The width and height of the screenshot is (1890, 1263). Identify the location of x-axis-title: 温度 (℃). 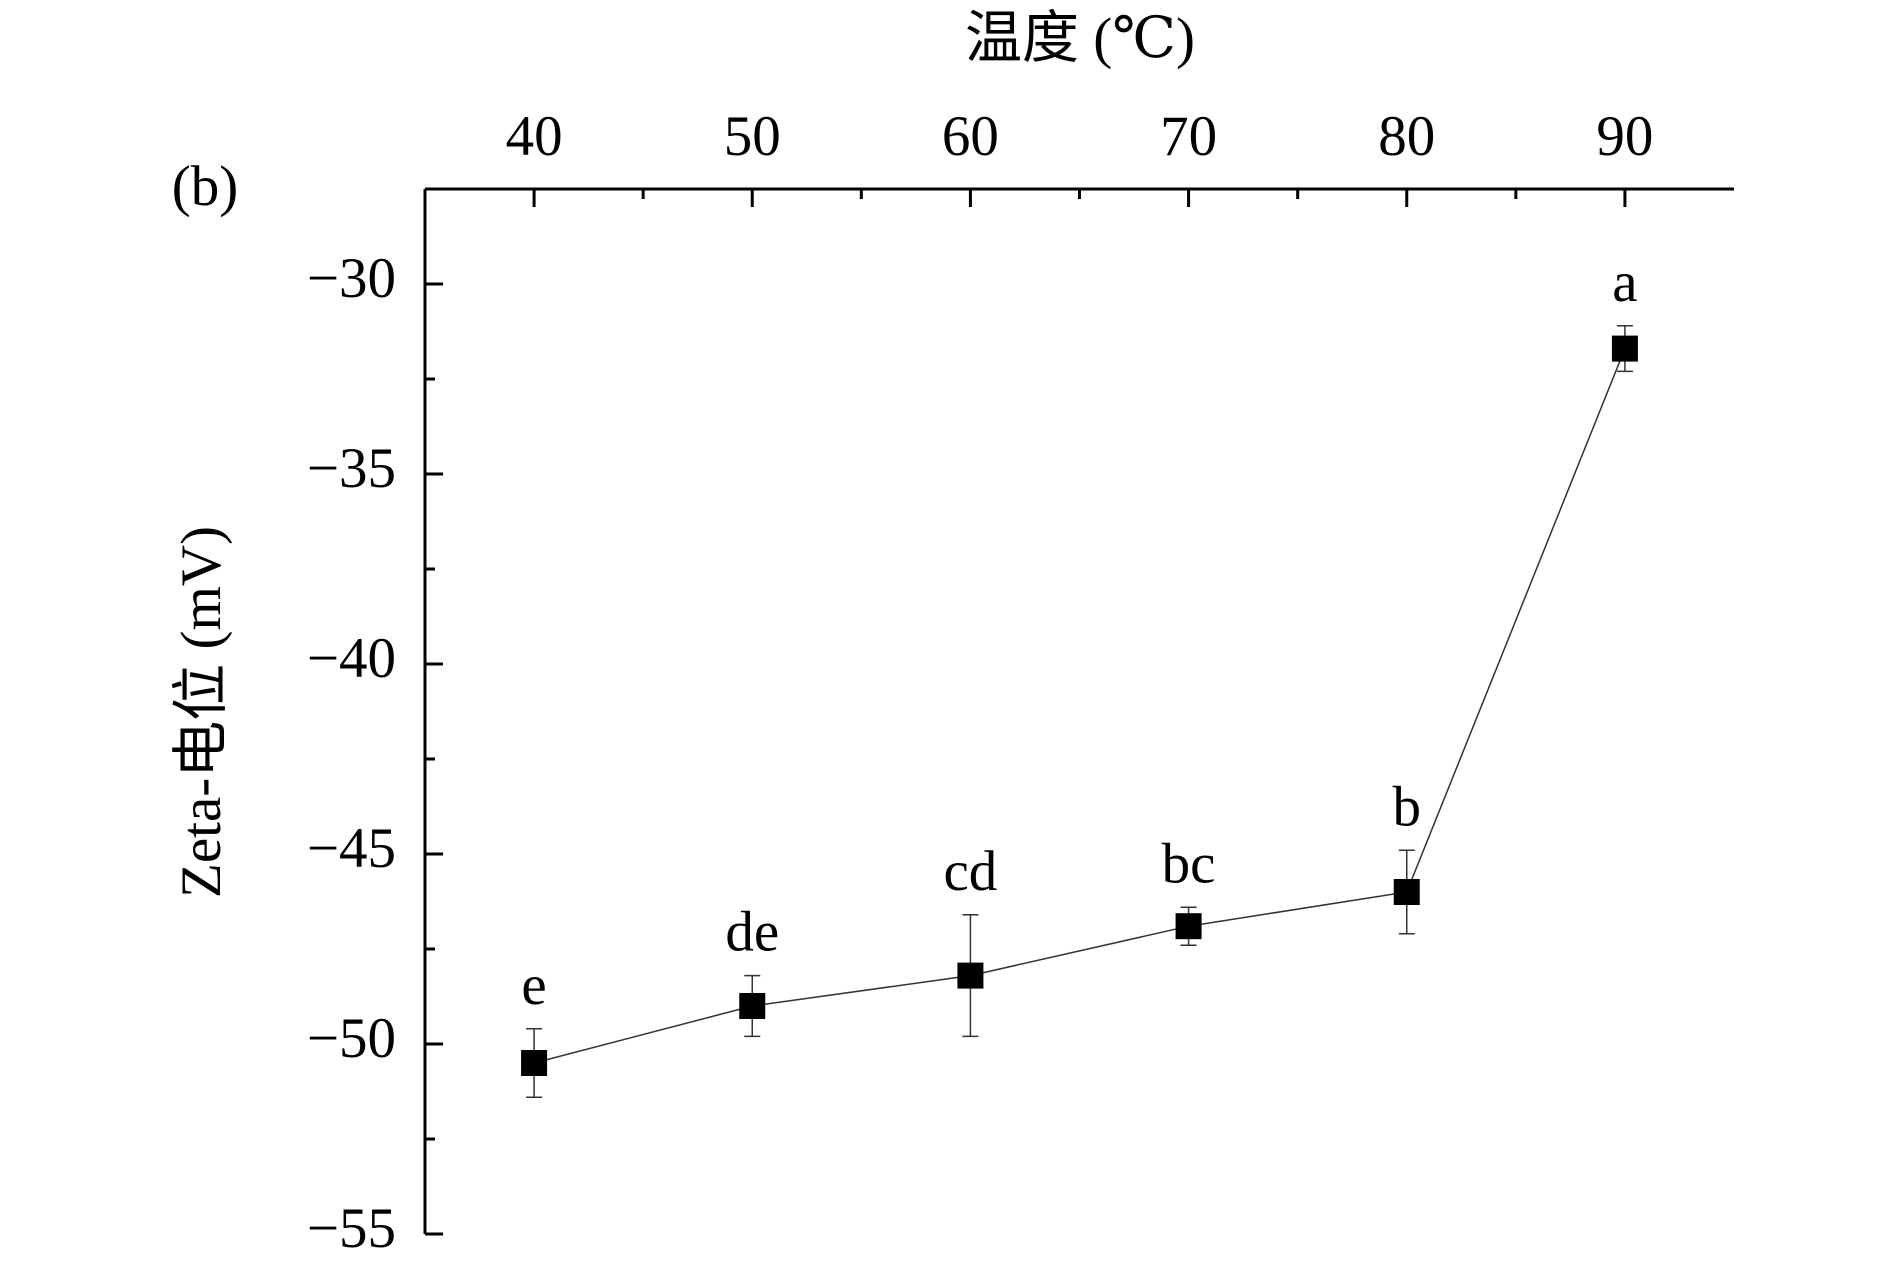
(1080, 38).